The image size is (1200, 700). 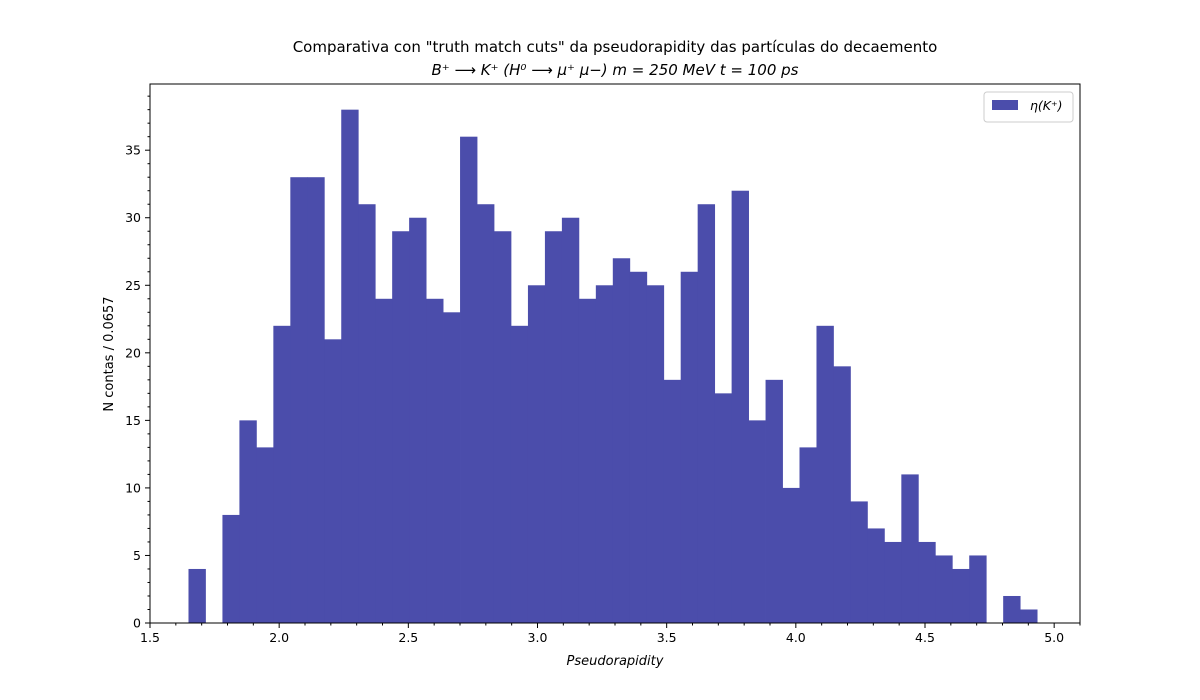 What do you see at coordinates (925, 637) in the screenshot?
I see `x-tick-label: 4.5` at bounding box center [925, 637].